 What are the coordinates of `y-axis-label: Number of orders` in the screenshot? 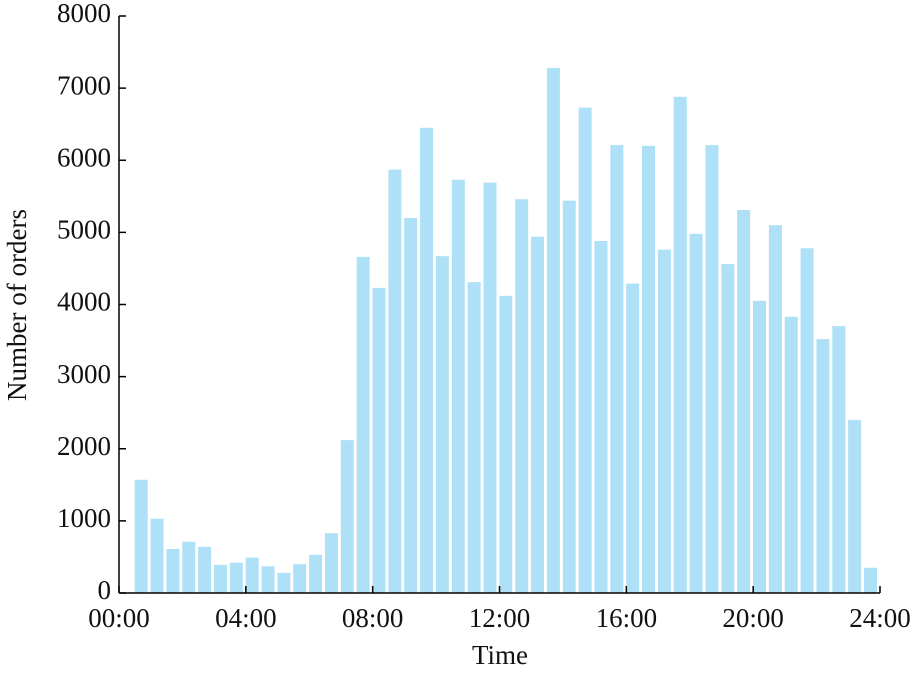 It's located at (17, 305).